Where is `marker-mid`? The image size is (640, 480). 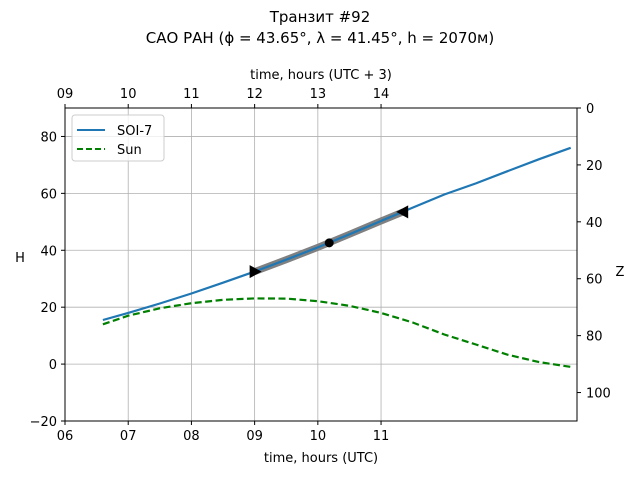
marker-mid is located at coordinates (329, 243).